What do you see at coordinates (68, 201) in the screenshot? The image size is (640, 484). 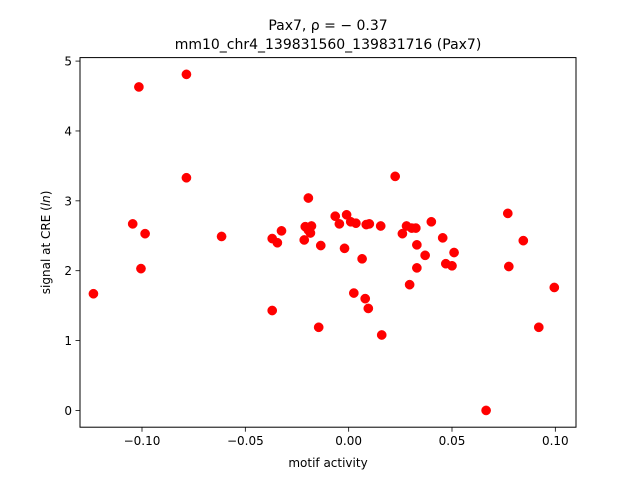 I see `y-tick-label: 3` at bounding box center [68, 201].